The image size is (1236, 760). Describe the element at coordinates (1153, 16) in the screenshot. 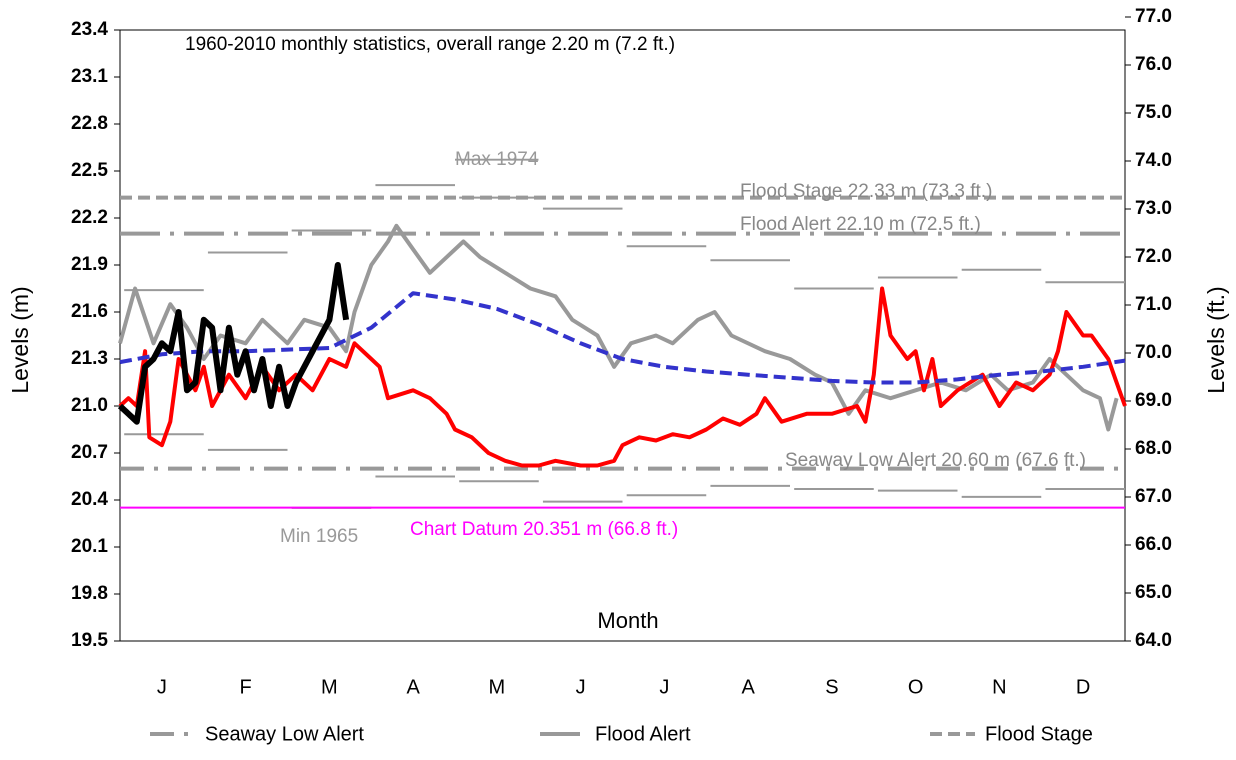

I see `y2-tick-label: 77.0` at that location.